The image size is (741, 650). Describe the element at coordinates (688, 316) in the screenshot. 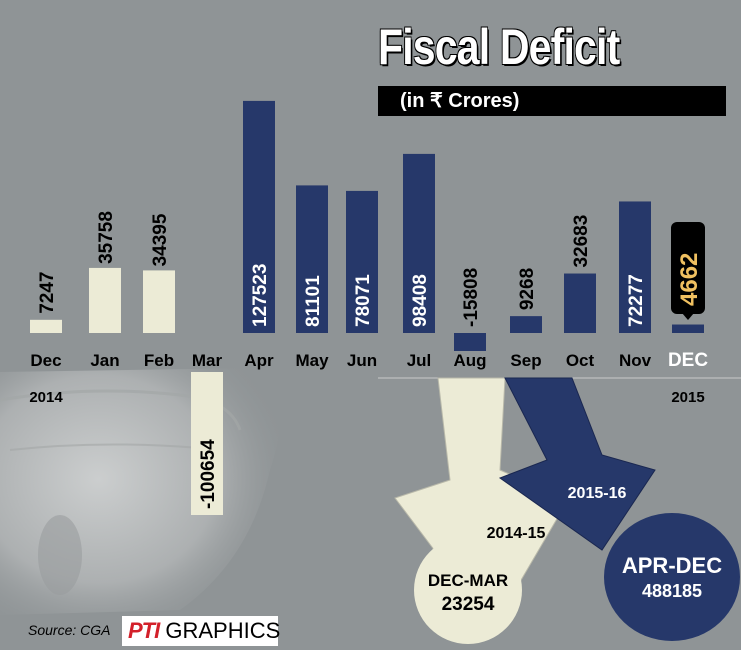

I see `highlight-callout-tip` at that location.